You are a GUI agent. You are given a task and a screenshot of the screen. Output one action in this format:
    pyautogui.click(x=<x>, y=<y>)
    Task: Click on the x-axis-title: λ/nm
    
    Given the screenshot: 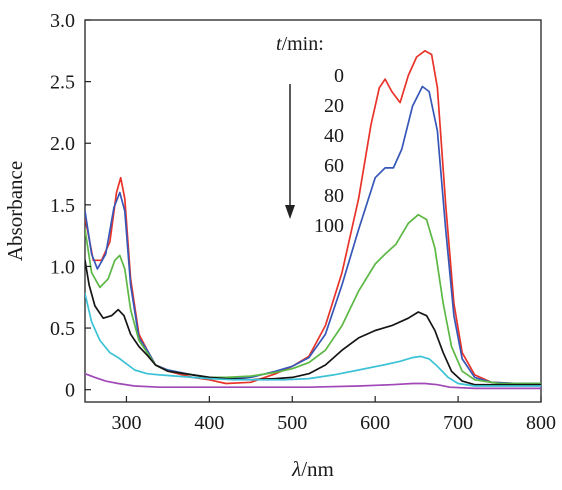 What is the action you would take?
    pyautogui.click(x=312, y=469)
    